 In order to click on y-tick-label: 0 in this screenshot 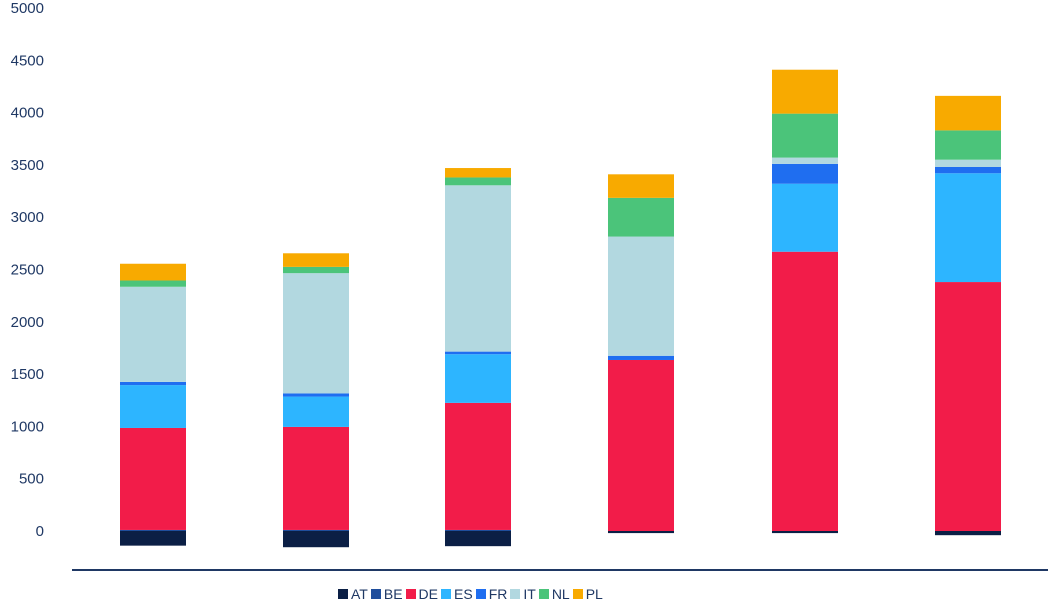, I will do `click(40, 531)`.